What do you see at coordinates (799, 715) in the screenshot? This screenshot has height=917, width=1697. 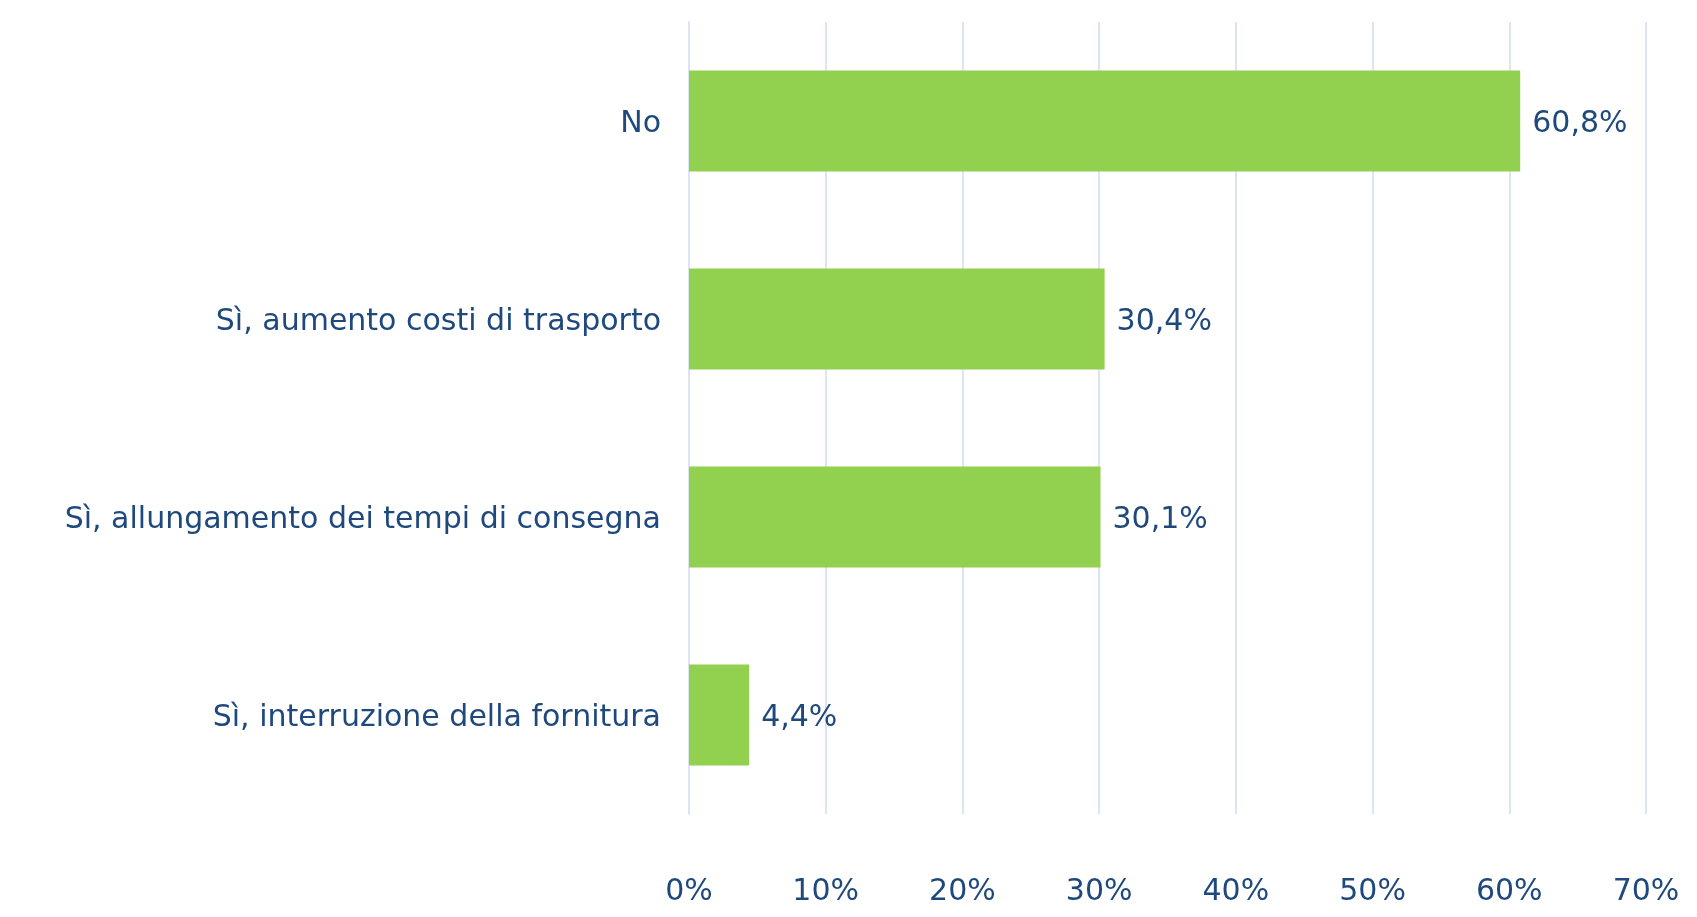 I see `data-label: 4,4%` at bounding box center [799, 715].